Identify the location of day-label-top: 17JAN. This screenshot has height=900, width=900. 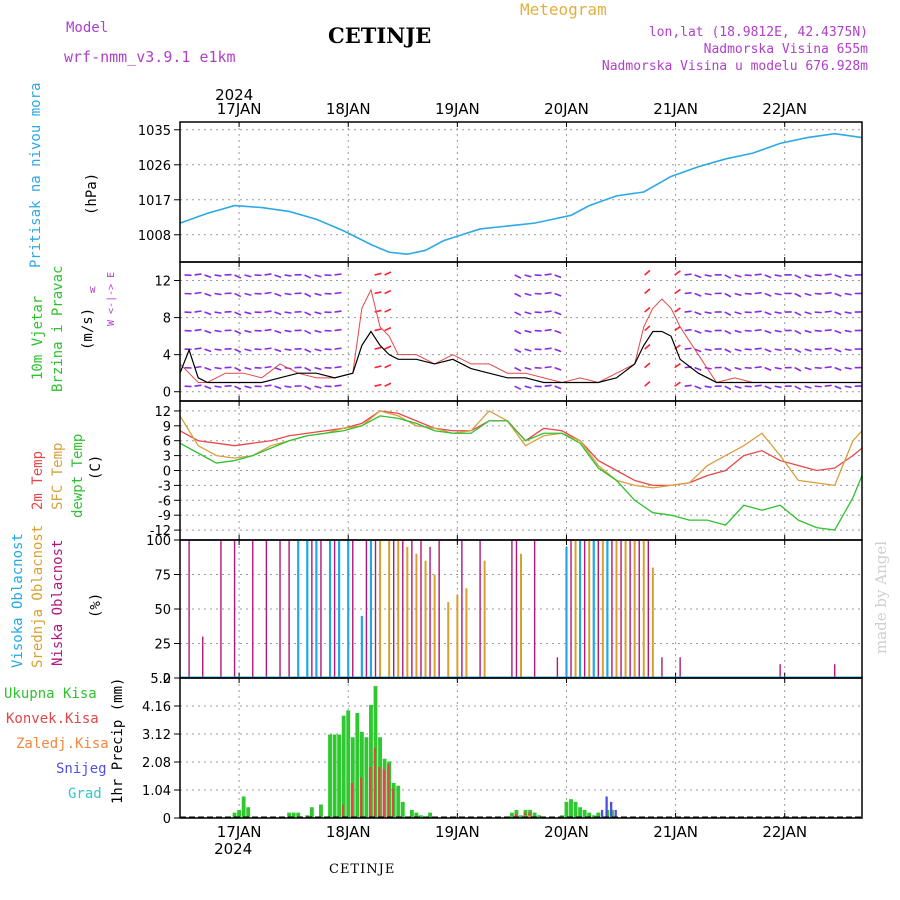
(239, 109).